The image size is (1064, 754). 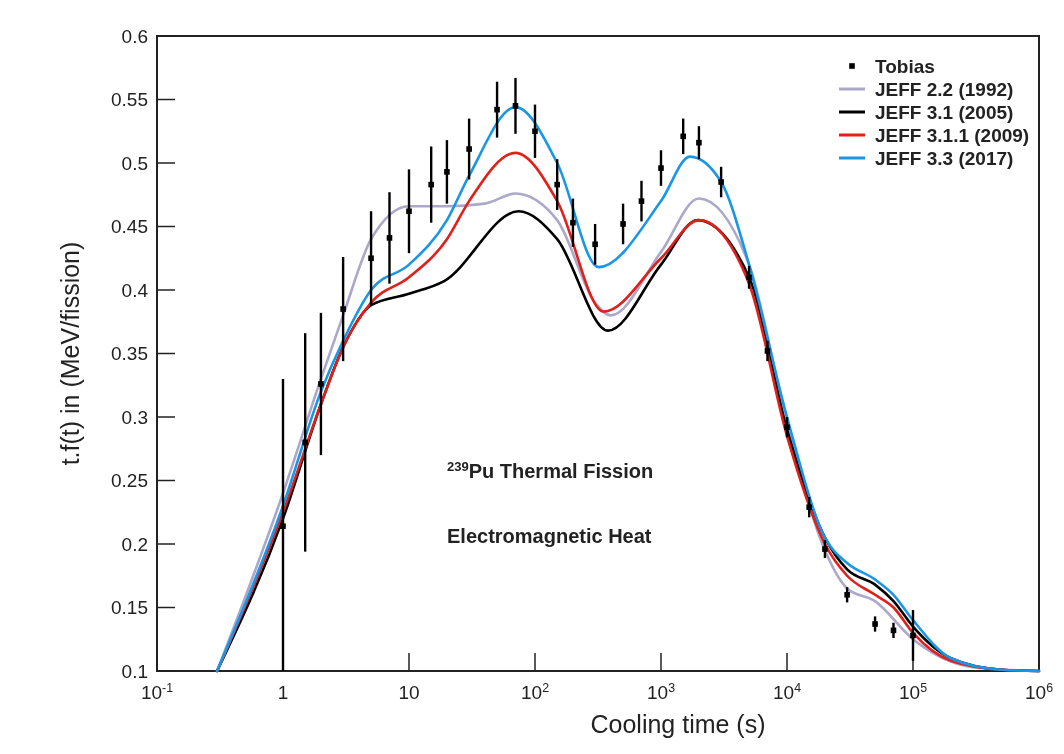 What do you see at coordinates (129, 607) in the screenshot?
I see `y-tick-label: 0.15` at bounding box center [129, 607].